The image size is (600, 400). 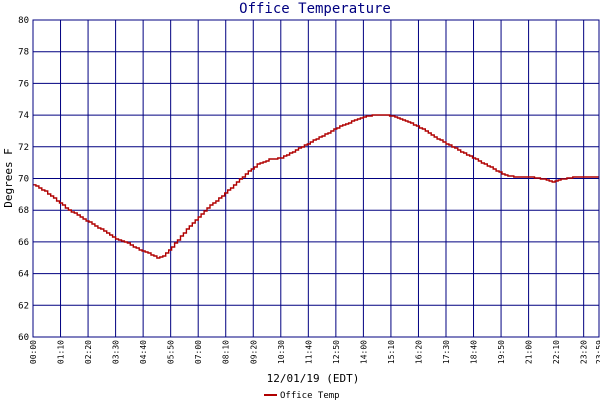 What do you see at coordinates (23, 338) in the screenshot?
I see `y-tick-label: 60` at bounding box center [23, 338].